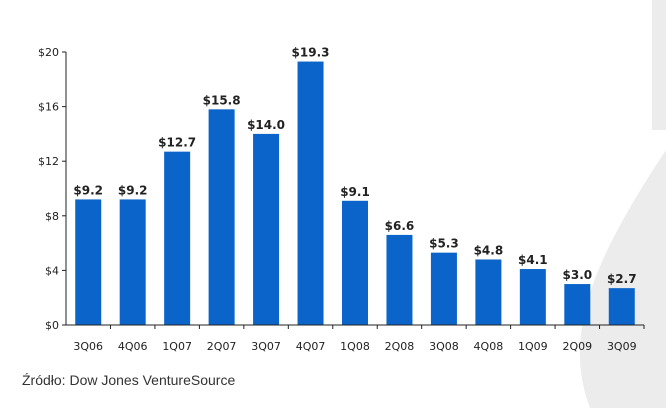 This screenshot has width=666, height=408. I want to click on x-tick-label-3Q06: 3Q06, so click(88, 346).